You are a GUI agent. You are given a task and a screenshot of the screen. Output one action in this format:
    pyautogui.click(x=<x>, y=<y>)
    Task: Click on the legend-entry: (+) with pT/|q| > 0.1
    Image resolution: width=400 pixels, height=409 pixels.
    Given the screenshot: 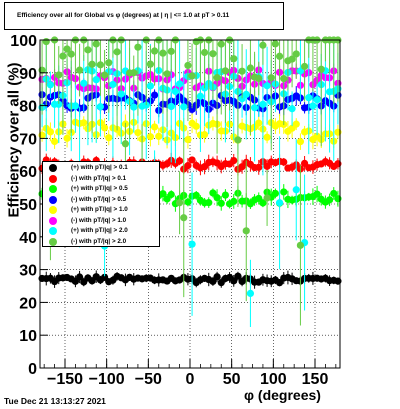 What is the action you would take?
    pyautogui.click(x=102, y=168)
    